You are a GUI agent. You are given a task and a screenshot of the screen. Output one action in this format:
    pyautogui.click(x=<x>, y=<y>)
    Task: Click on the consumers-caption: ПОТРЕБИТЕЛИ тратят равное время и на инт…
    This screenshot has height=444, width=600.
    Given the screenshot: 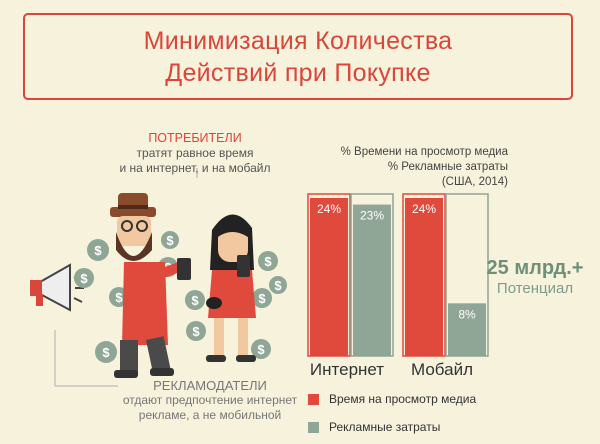 What is the action you would take?
    pyautogui.click(x=195, y=153)
    